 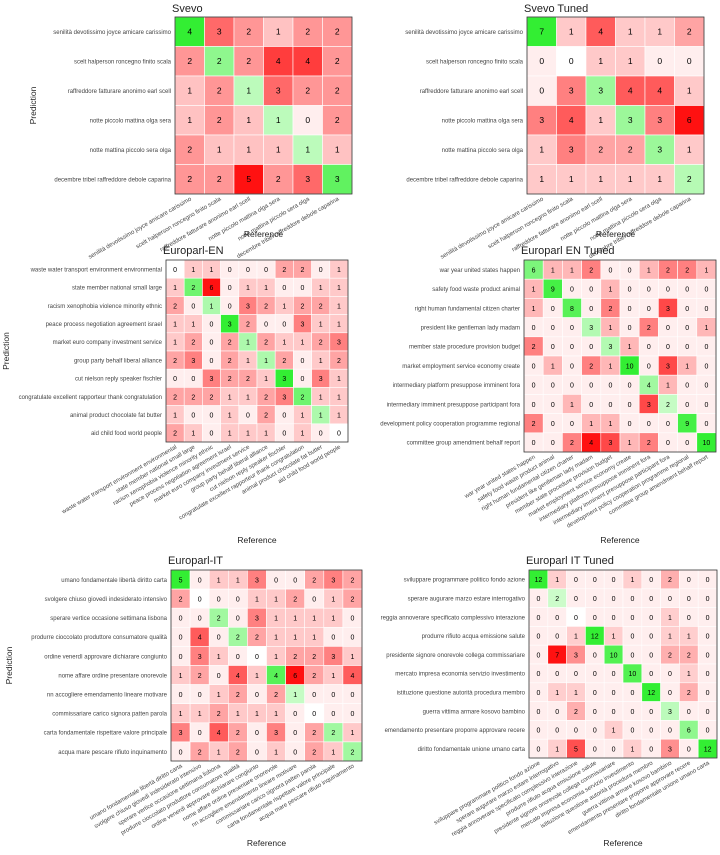 What do you see at coordinates (278, 61) in the screenshot?
I see `cell-value: 4` at bounding box center [278, 61].